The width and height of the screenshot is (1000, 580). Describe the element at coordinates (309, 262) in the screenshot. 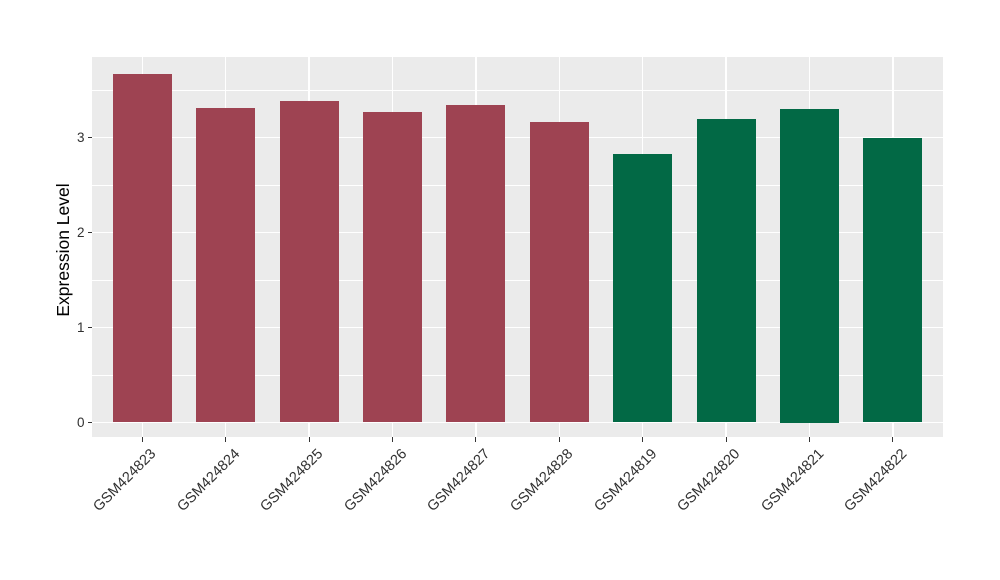

I see `bar-GSM424825` at that location.